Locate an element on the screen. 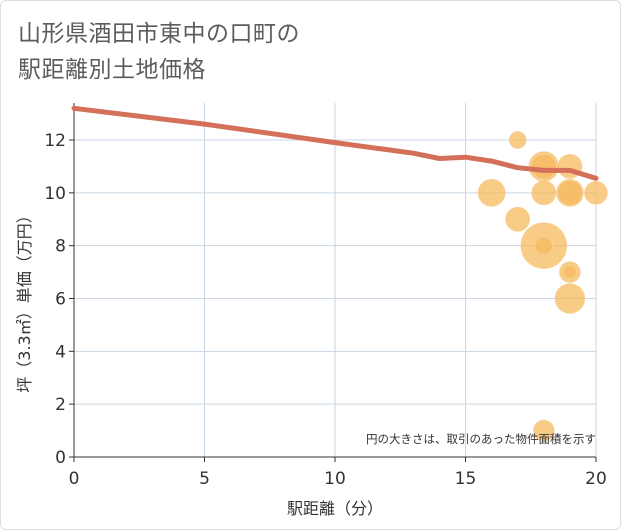 The image size is (621, 530). bubble-series is located at coordinates (543, 286).